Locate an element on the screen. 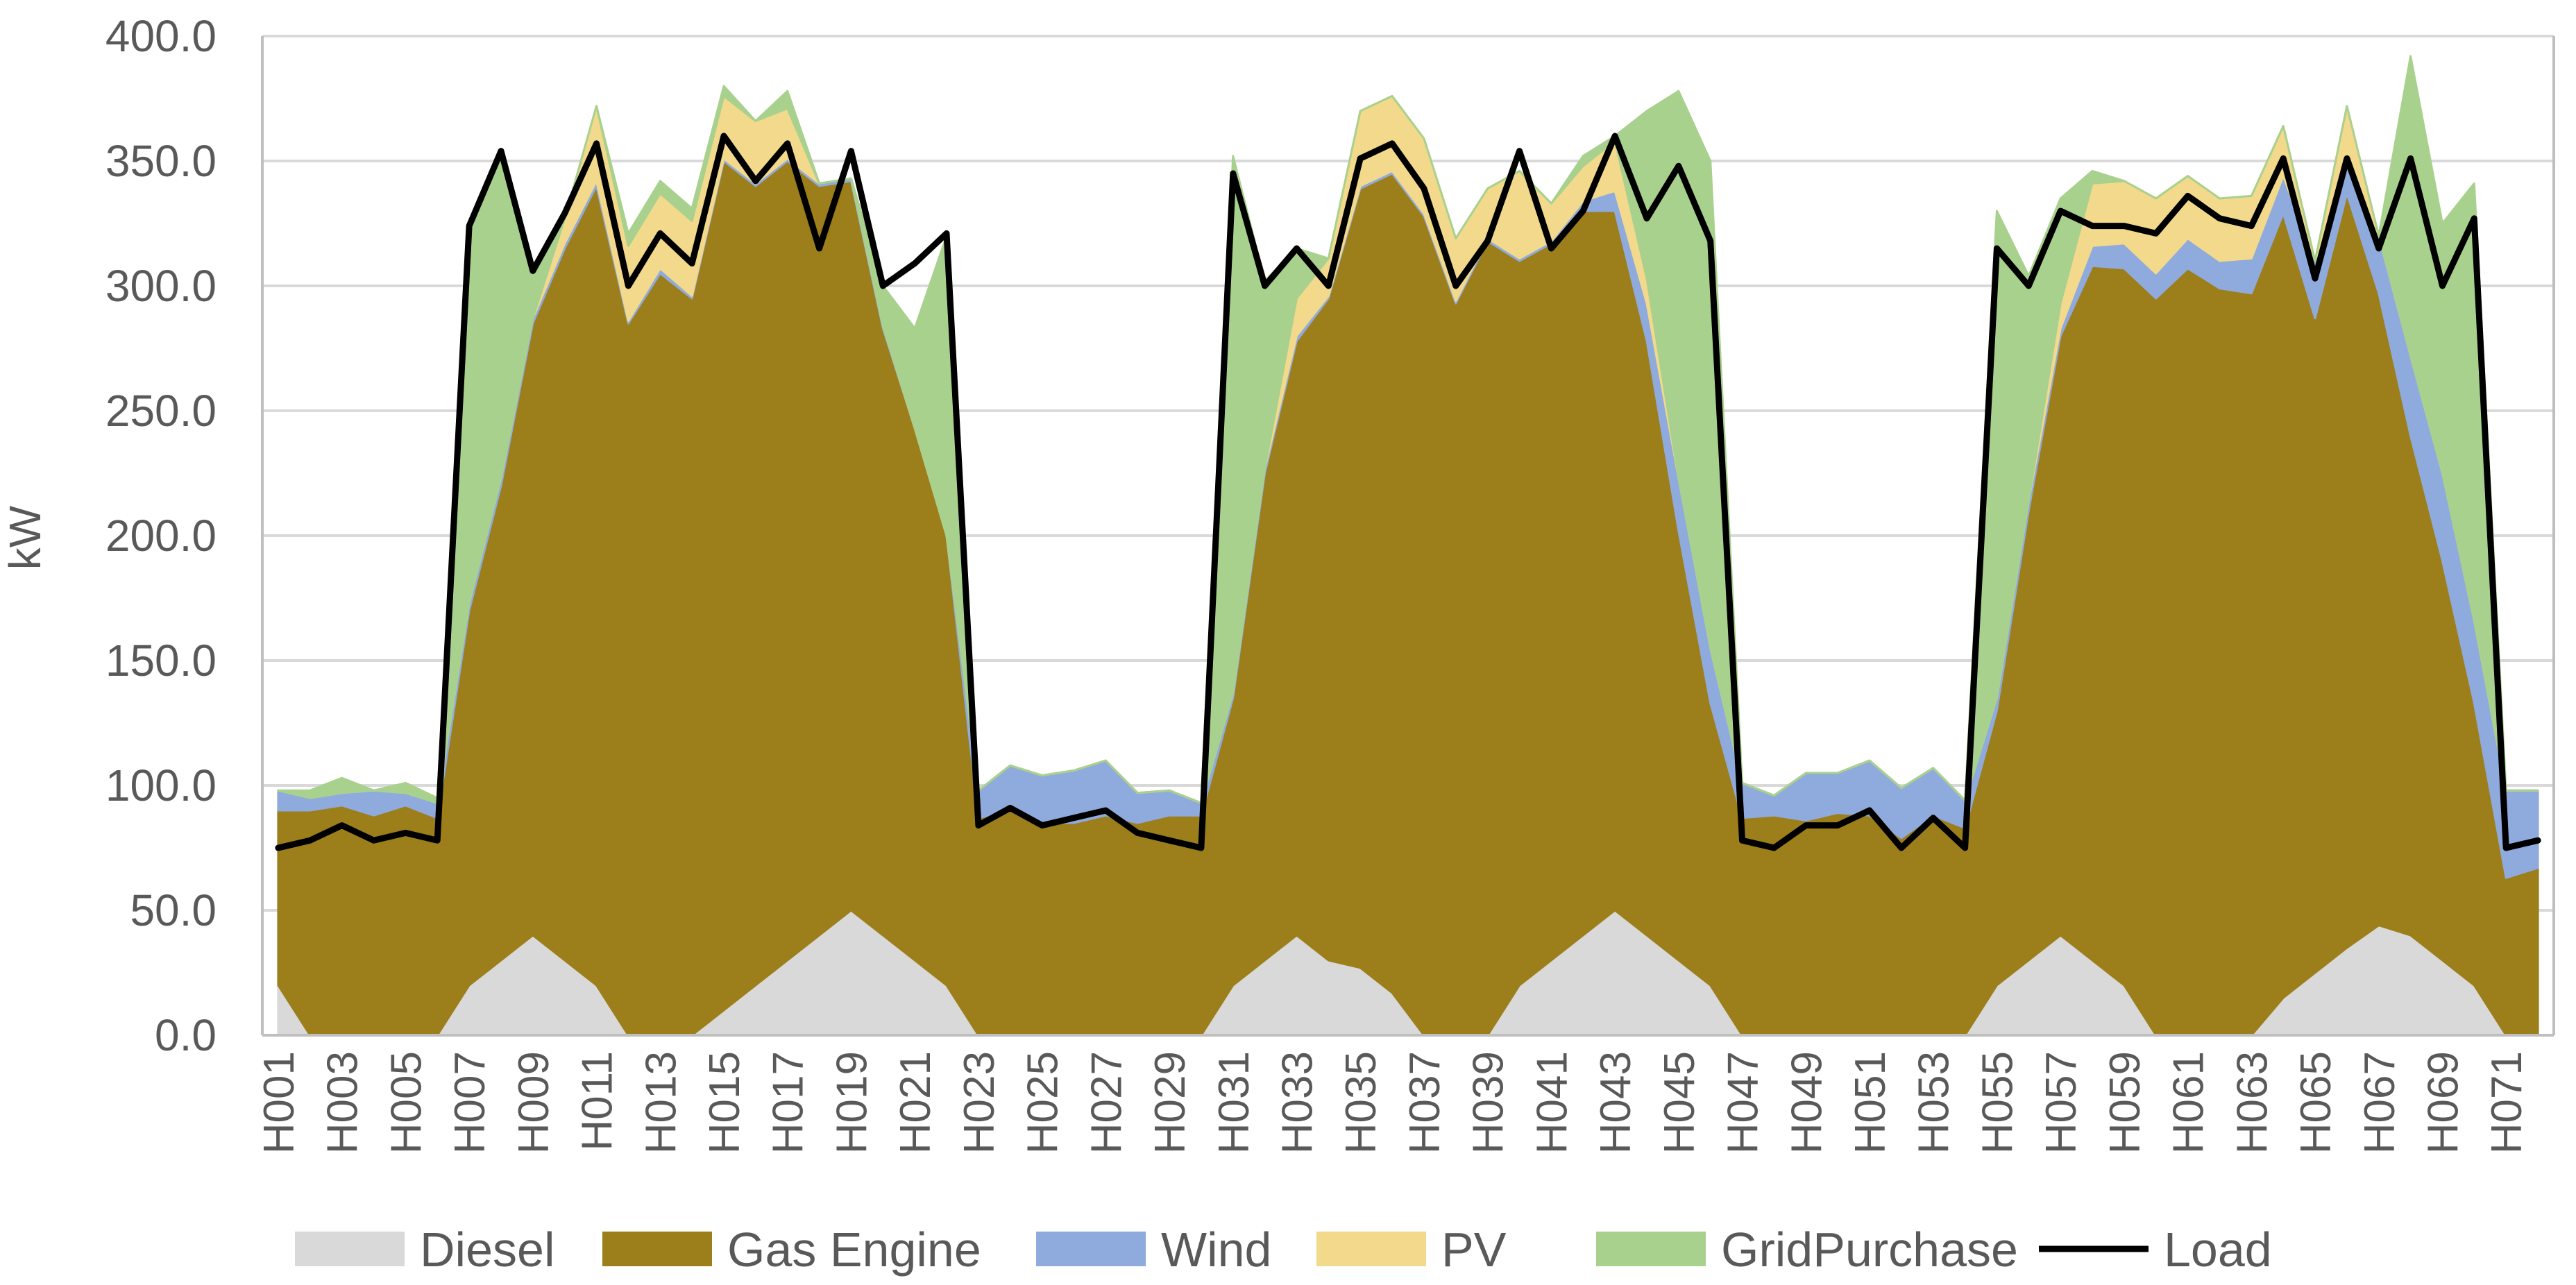 The width and height of the screenshot is (2576, 1285). x-tick-label: H027 is located at coordinates (1107, 1102).